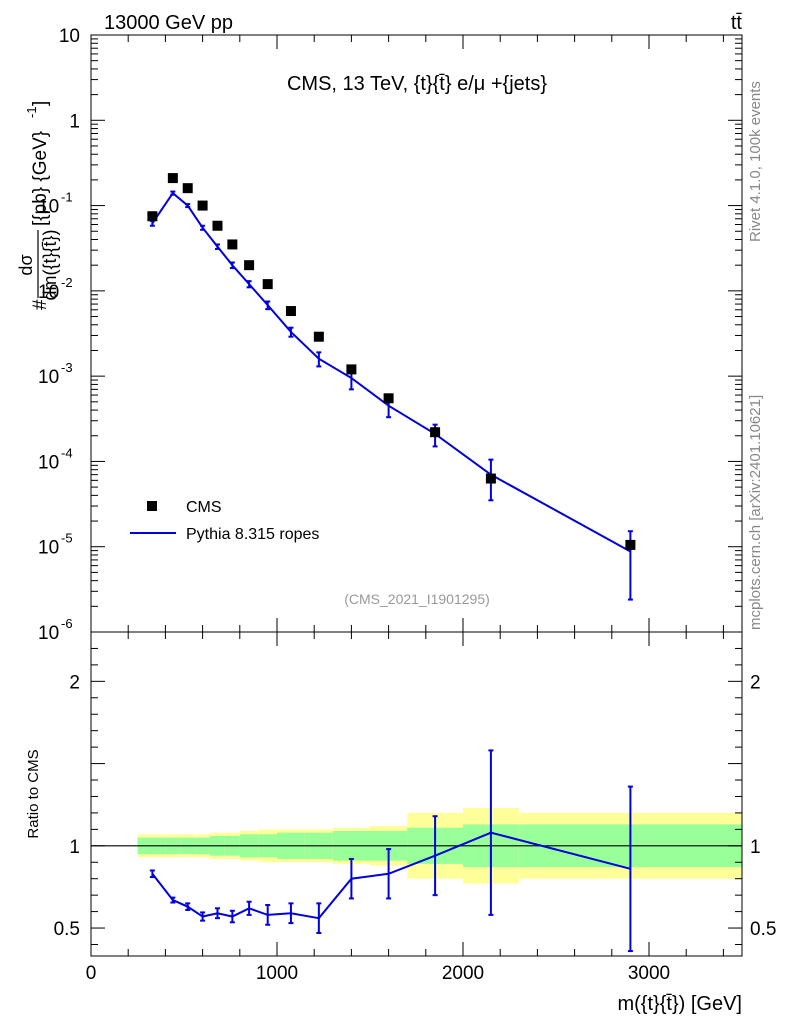  Describe the element at coordinates (277, 973) in the screenshot. I see `x-tick-label: 1000` at that location.